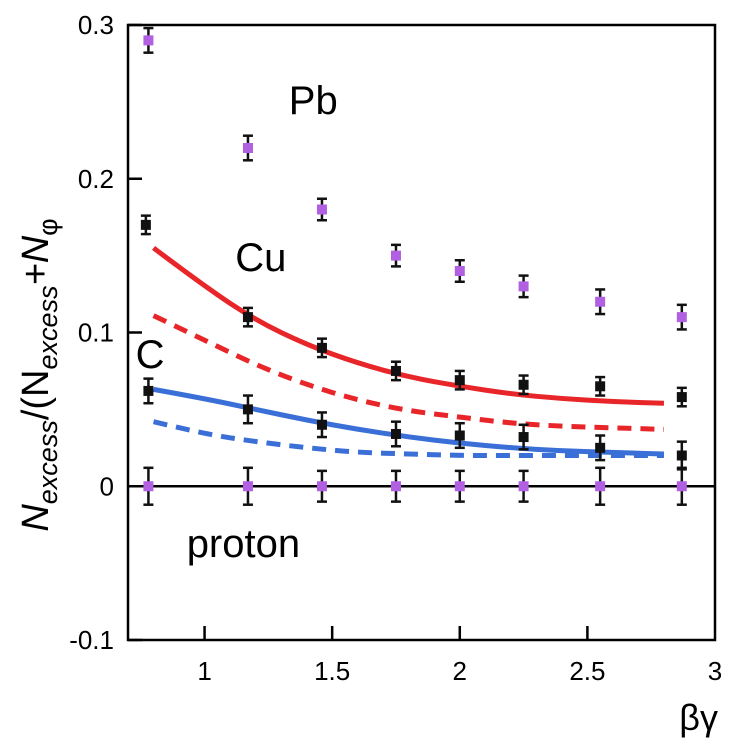 The height and width of the screenshot is (750, 748). What do you see at coordinates (96, 333) in the screenshot?
I see `y-tick-label: 0.1` at bounding box center [96, 333].